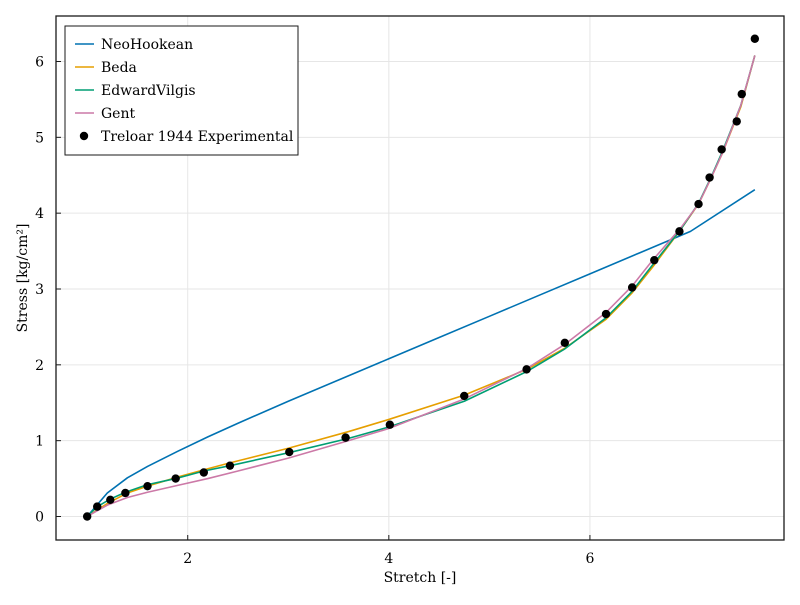 The image size is (800, 605). What do you see at coordinates (119, 68) in the screenshot?
I see `legend-label: Beda` at bounding box center [119, 68].